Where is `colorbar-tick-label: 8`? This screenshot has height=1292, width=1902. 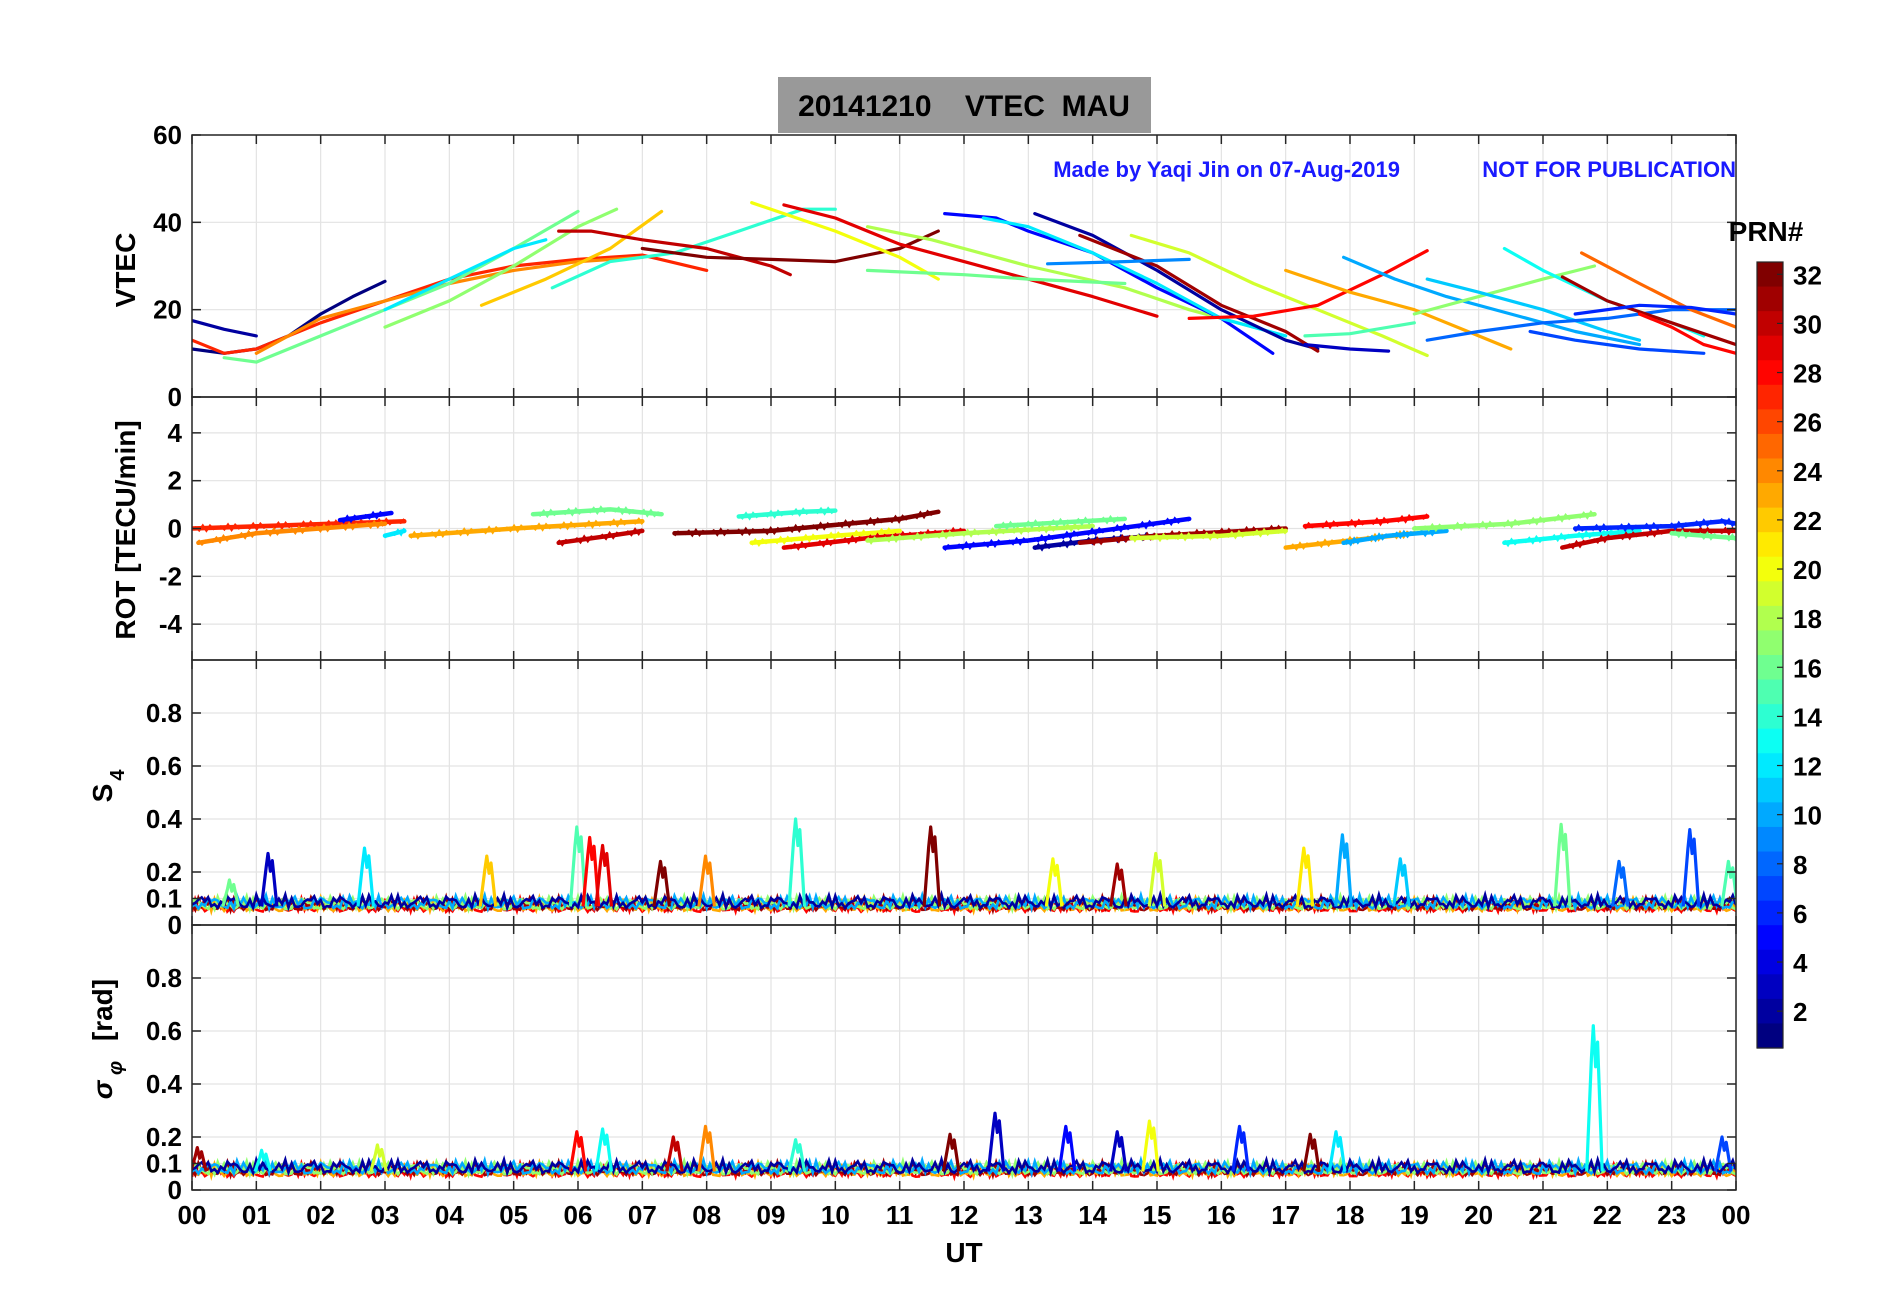 colorbar-tick-label: 8 is located at coordinates (1800, 865).